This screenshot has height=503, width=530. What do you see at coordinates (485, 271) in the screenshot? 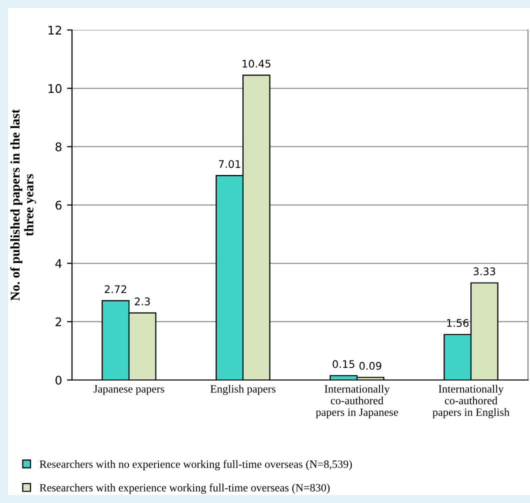
I see `data-label: 3.33` at bounding box center [485, 271].